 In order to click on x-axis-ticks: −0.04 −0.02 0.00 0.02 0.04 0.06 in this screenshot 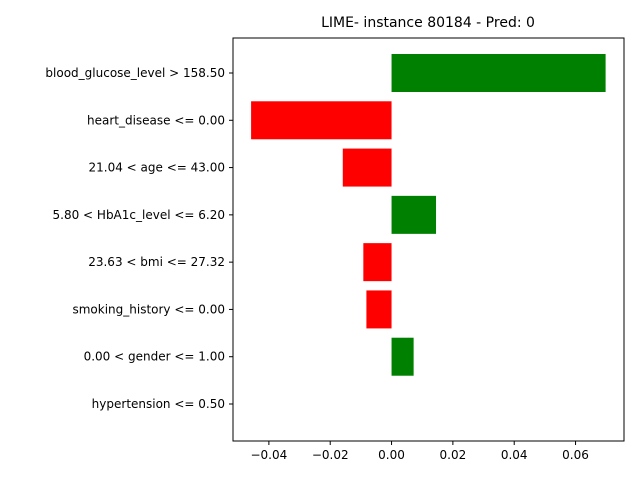, I will do `click(419, 451)`.